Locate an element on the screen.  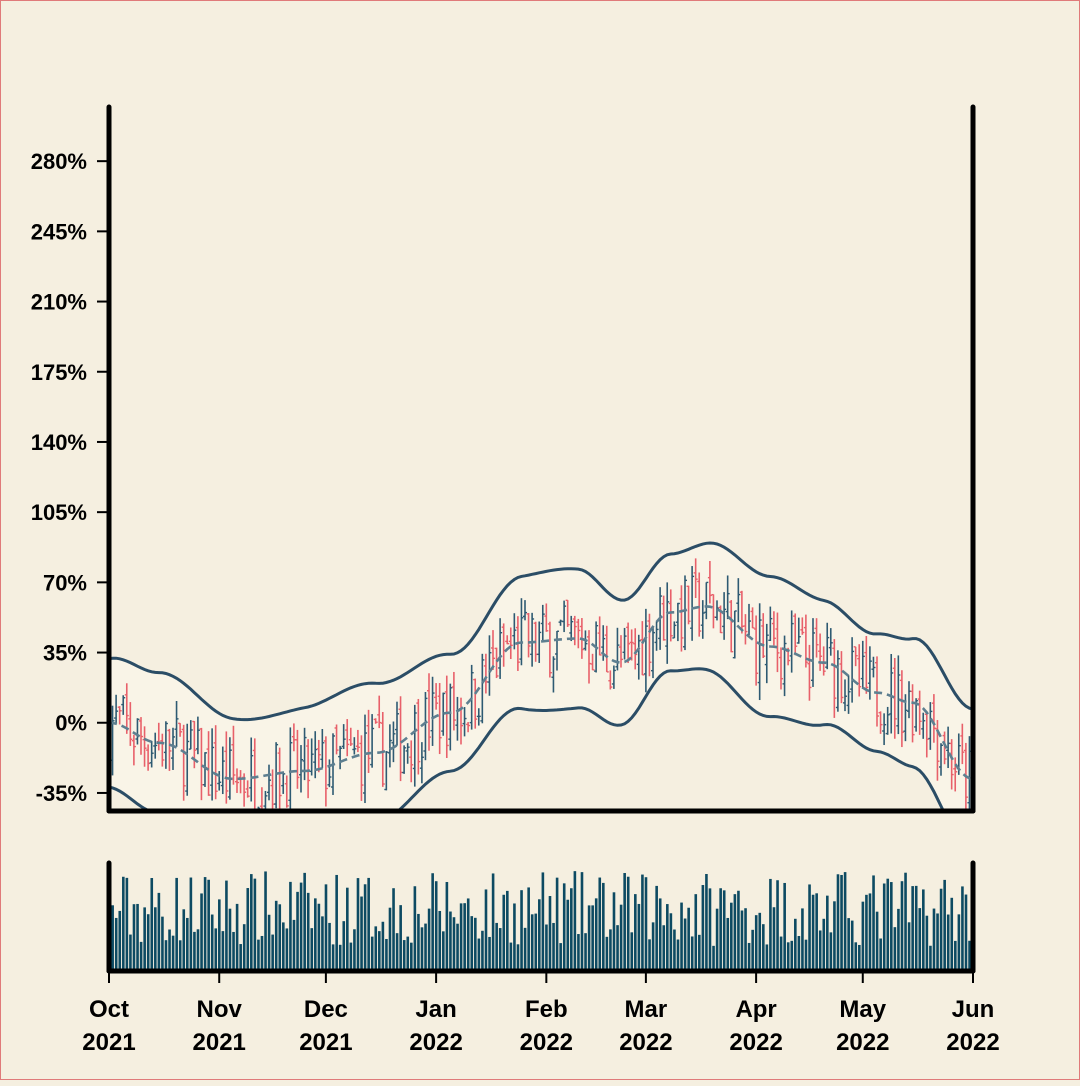
moving-average-line is located at coordinates (541, 693).